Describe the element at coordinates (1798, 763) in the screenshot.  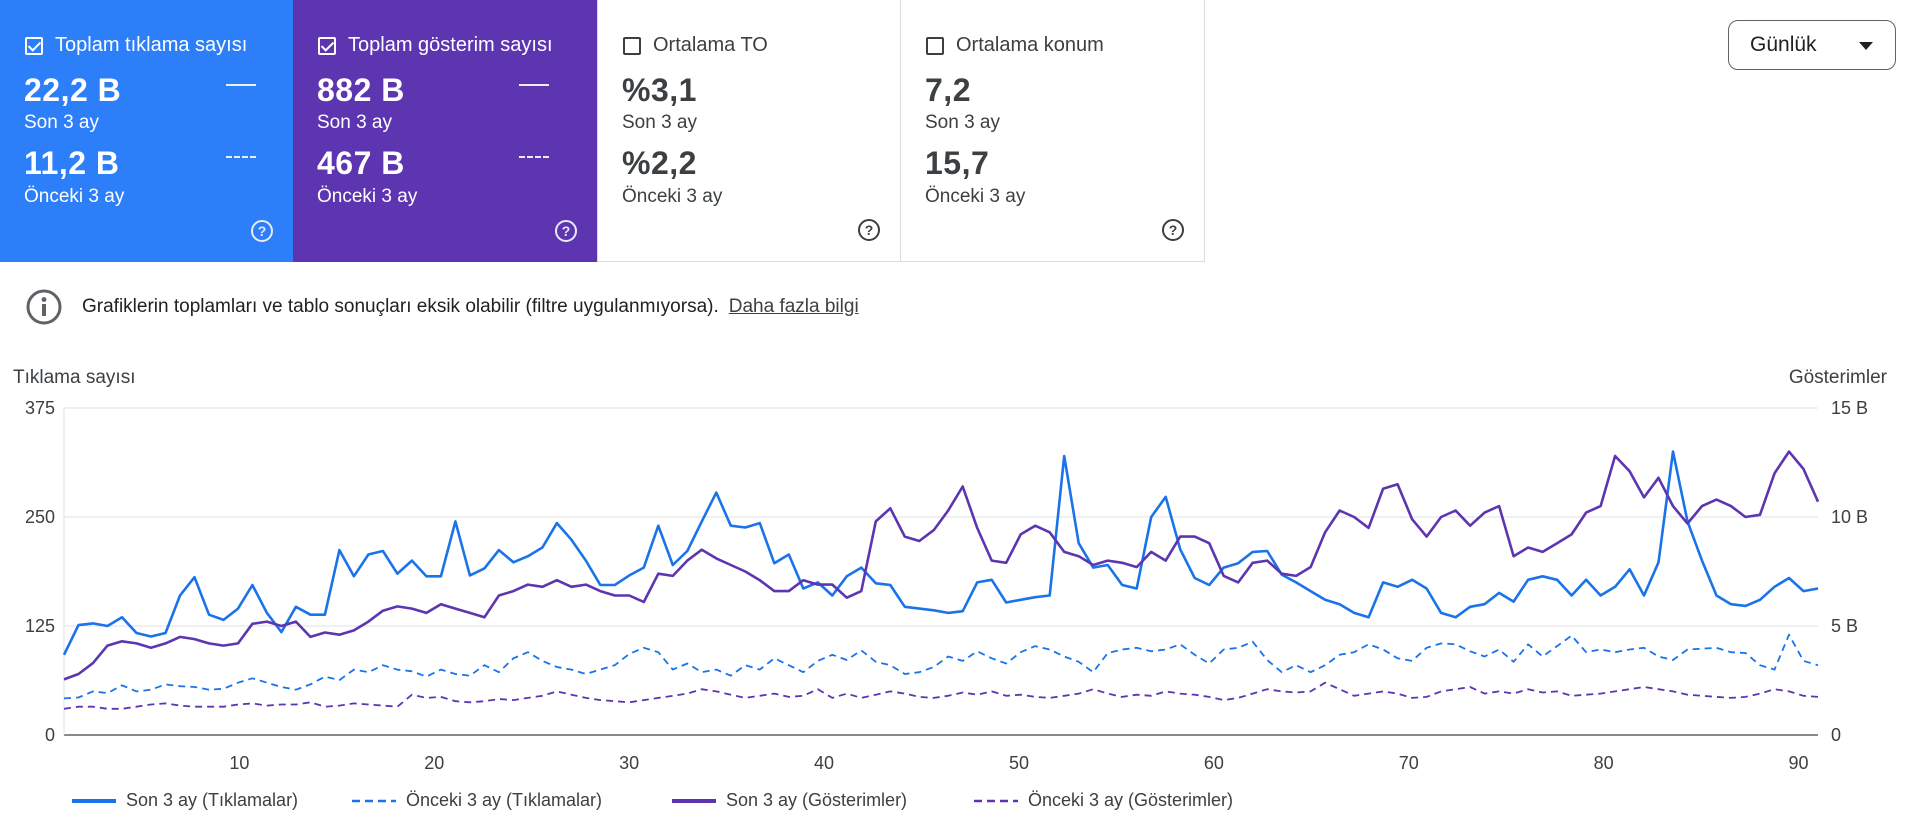
I see `x-tick: 90` at that location.